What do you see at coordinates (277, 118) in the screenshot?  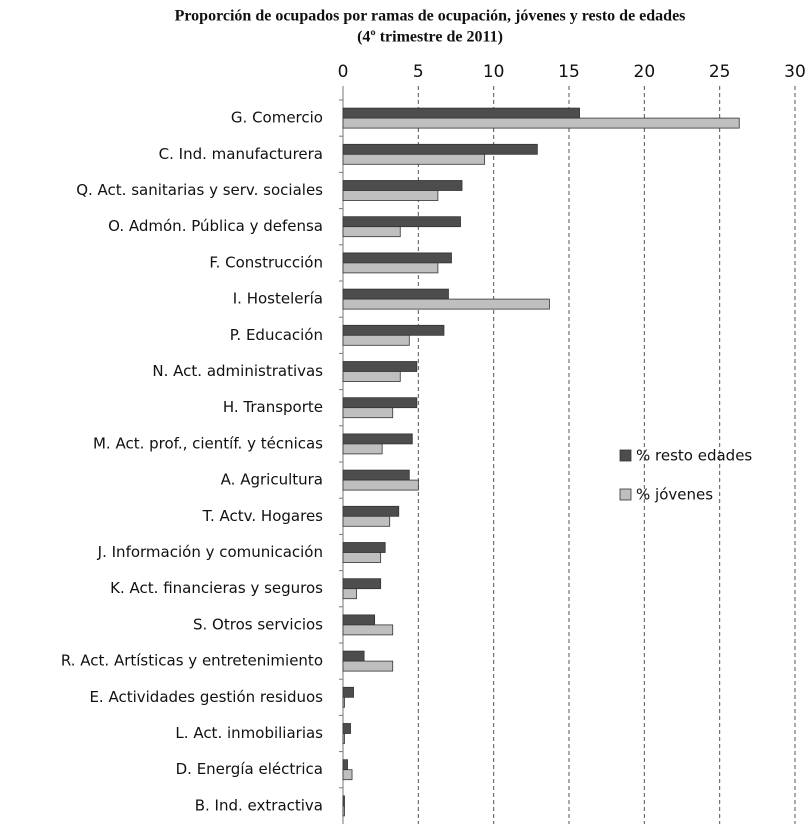 I see `y-tick-label: G. Comercio` at bounding box center [277, 118].